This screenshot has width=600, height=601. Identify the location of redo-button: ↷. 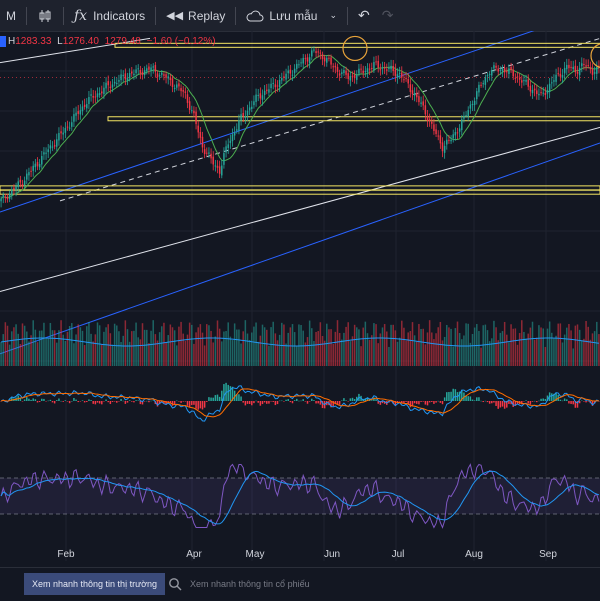
(388, 15).